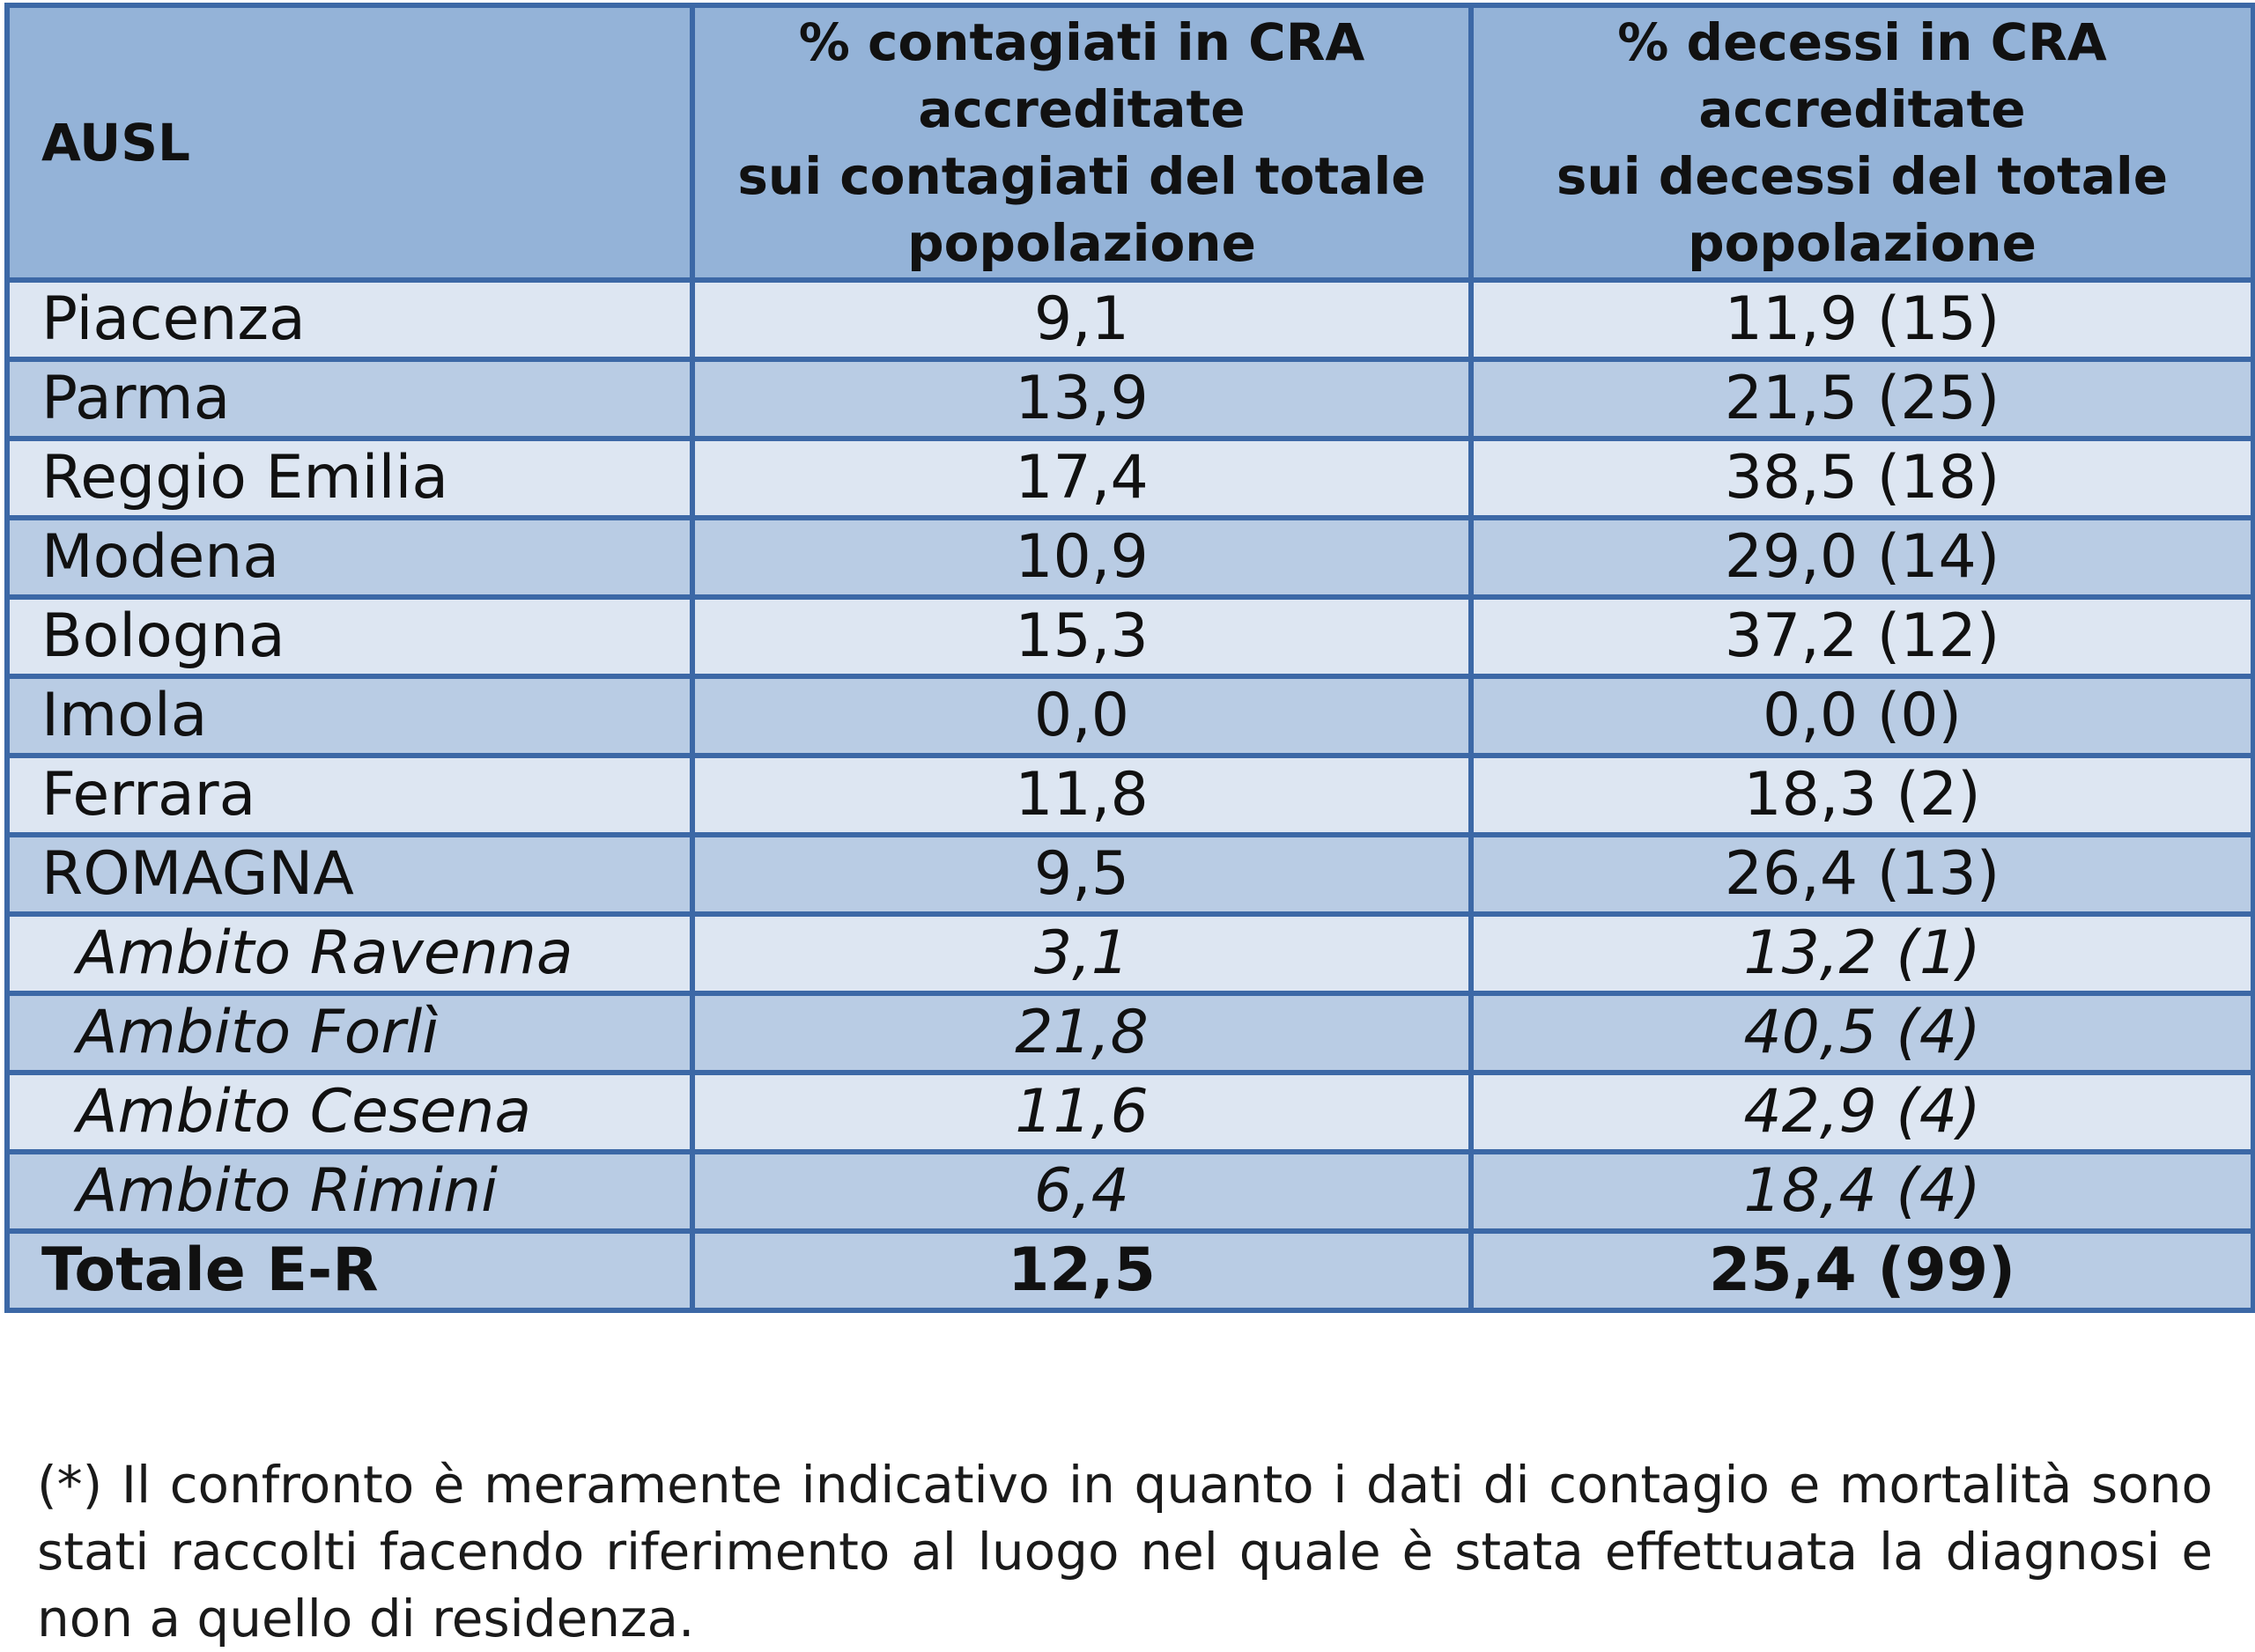 Image resolution: width=2255 pixels, height=1652 pixels. I want to click on header-contagiati-line-1: % contagiati in CRA, so click(1081, 42).